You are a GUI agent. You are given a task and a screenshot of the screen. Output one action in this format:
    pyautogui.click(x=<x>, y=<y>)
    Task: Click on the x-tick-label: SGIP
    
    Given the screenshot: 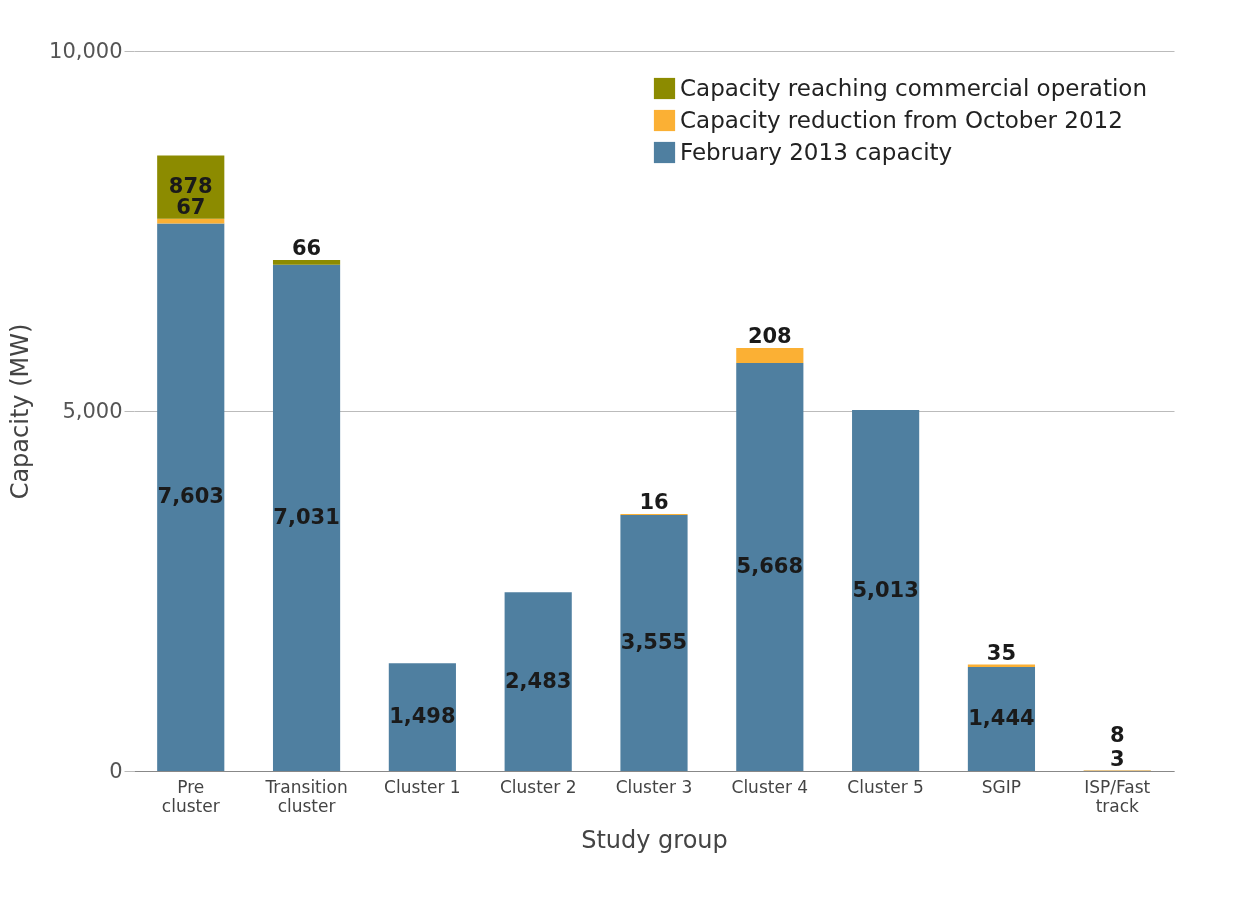 What is the action you would take?
    pyautogui.click(x=1001, y=786)
    